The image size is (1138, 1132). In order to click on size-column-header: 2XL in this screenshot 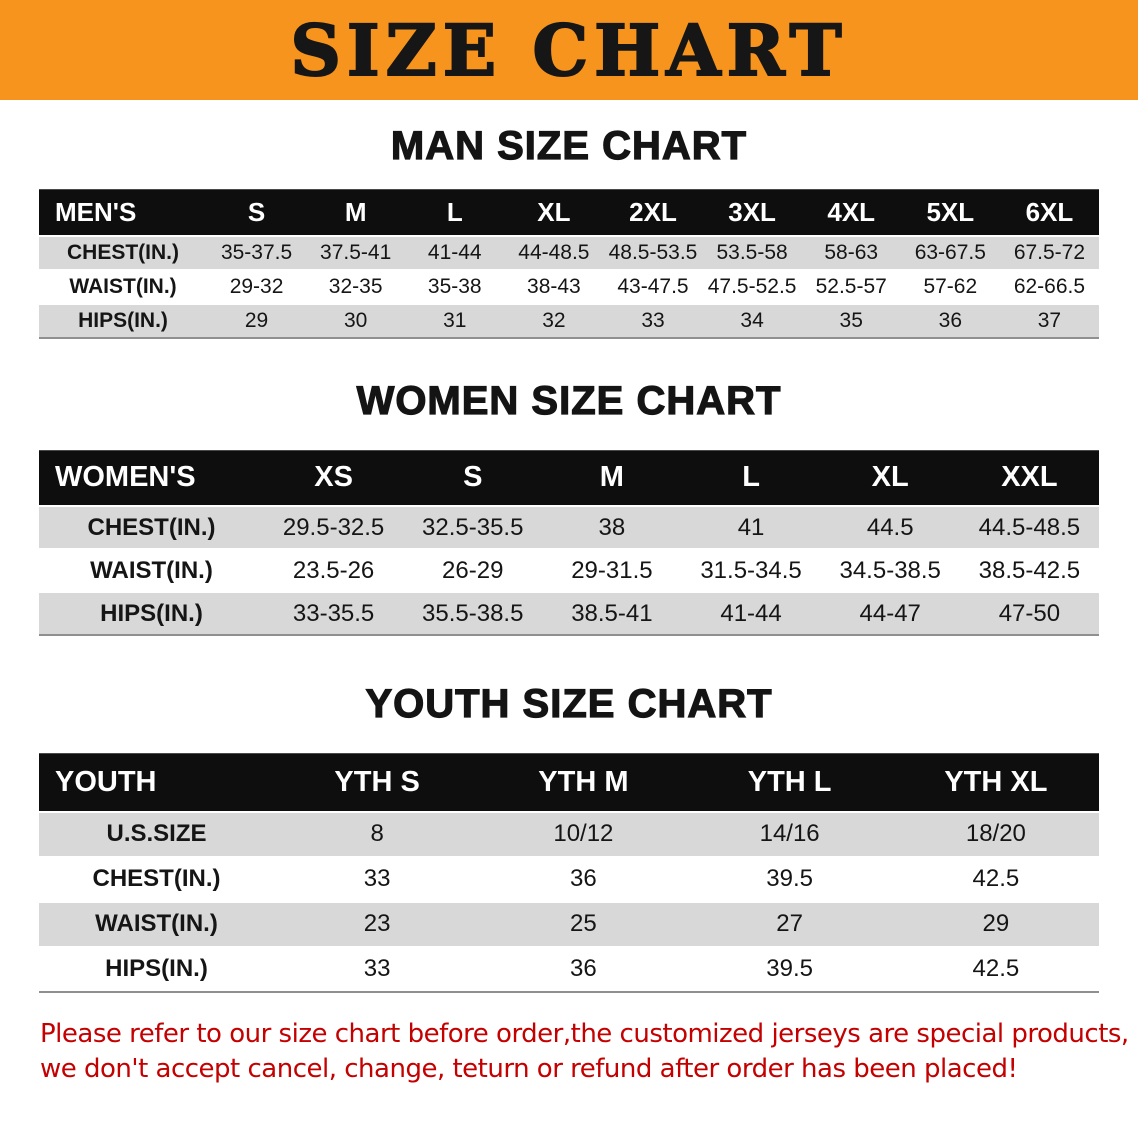, I will do `click(653, 212)`.